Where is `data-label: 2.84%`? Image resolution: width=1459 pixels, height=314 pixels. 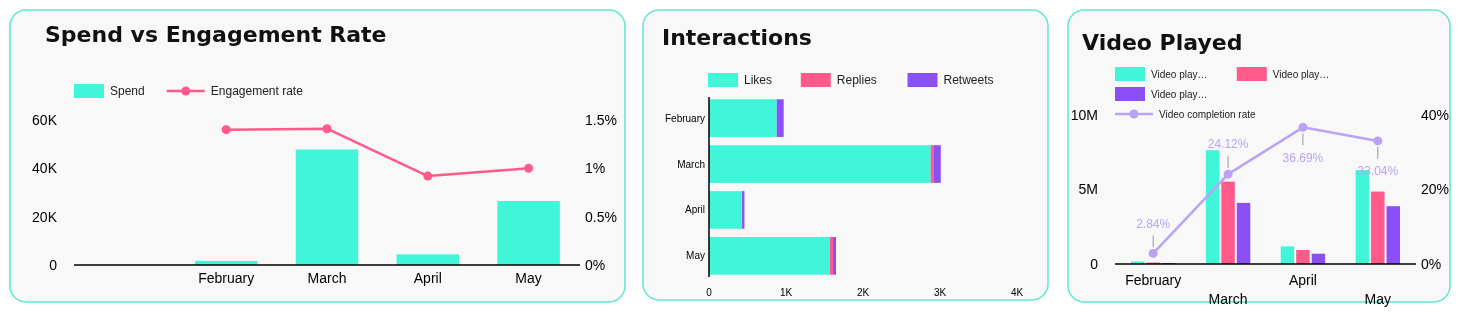 data-label: 2.84% is located at coordinates (1153, 223).